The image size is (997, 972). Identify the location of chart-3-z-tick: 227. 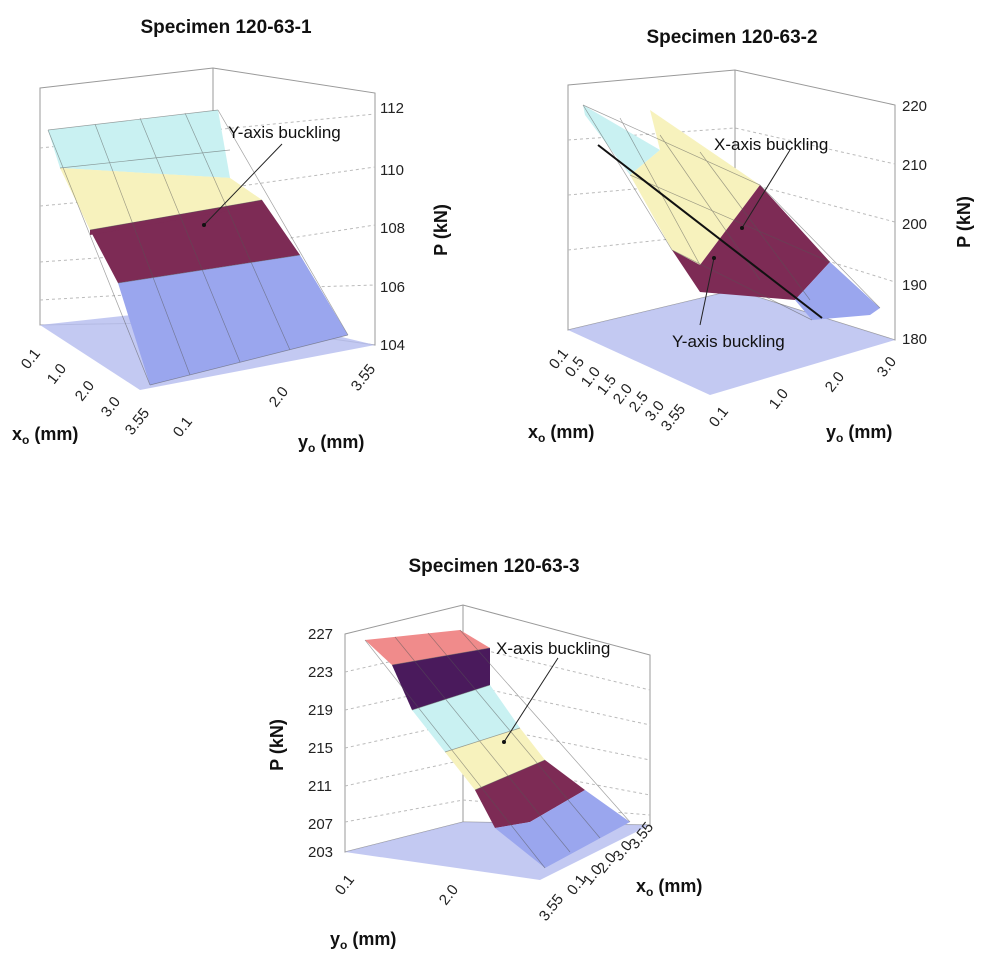
(320, 634).